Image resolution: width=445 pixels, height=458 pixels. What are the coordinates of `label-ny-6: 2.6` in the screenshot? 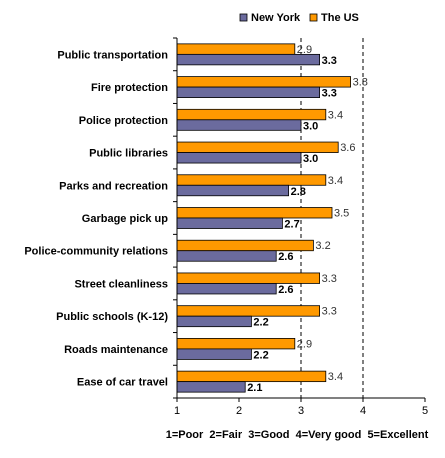 It's located at (285, 257).